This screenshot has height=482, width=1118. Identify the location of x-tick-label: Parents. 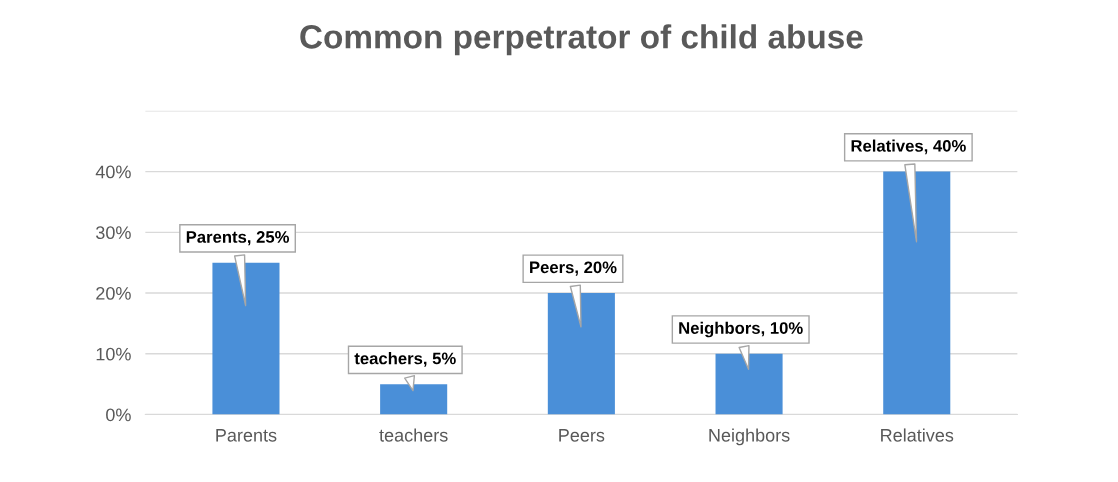
(246, 435).